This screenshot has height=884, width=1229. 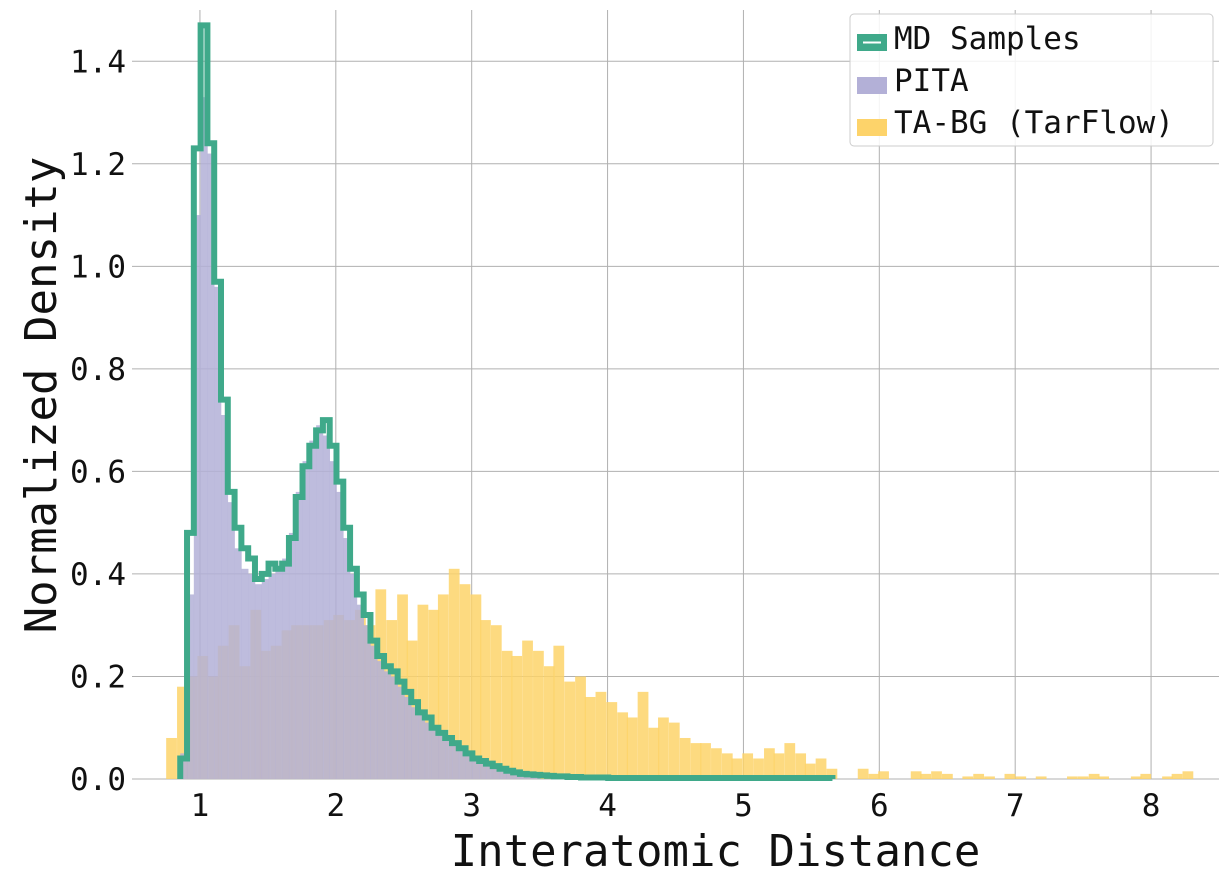 What do you see at coordinates (931, 81) in the screenshot?
I see `legend-entry-pita: PITA` at bounding box center [931, 81].